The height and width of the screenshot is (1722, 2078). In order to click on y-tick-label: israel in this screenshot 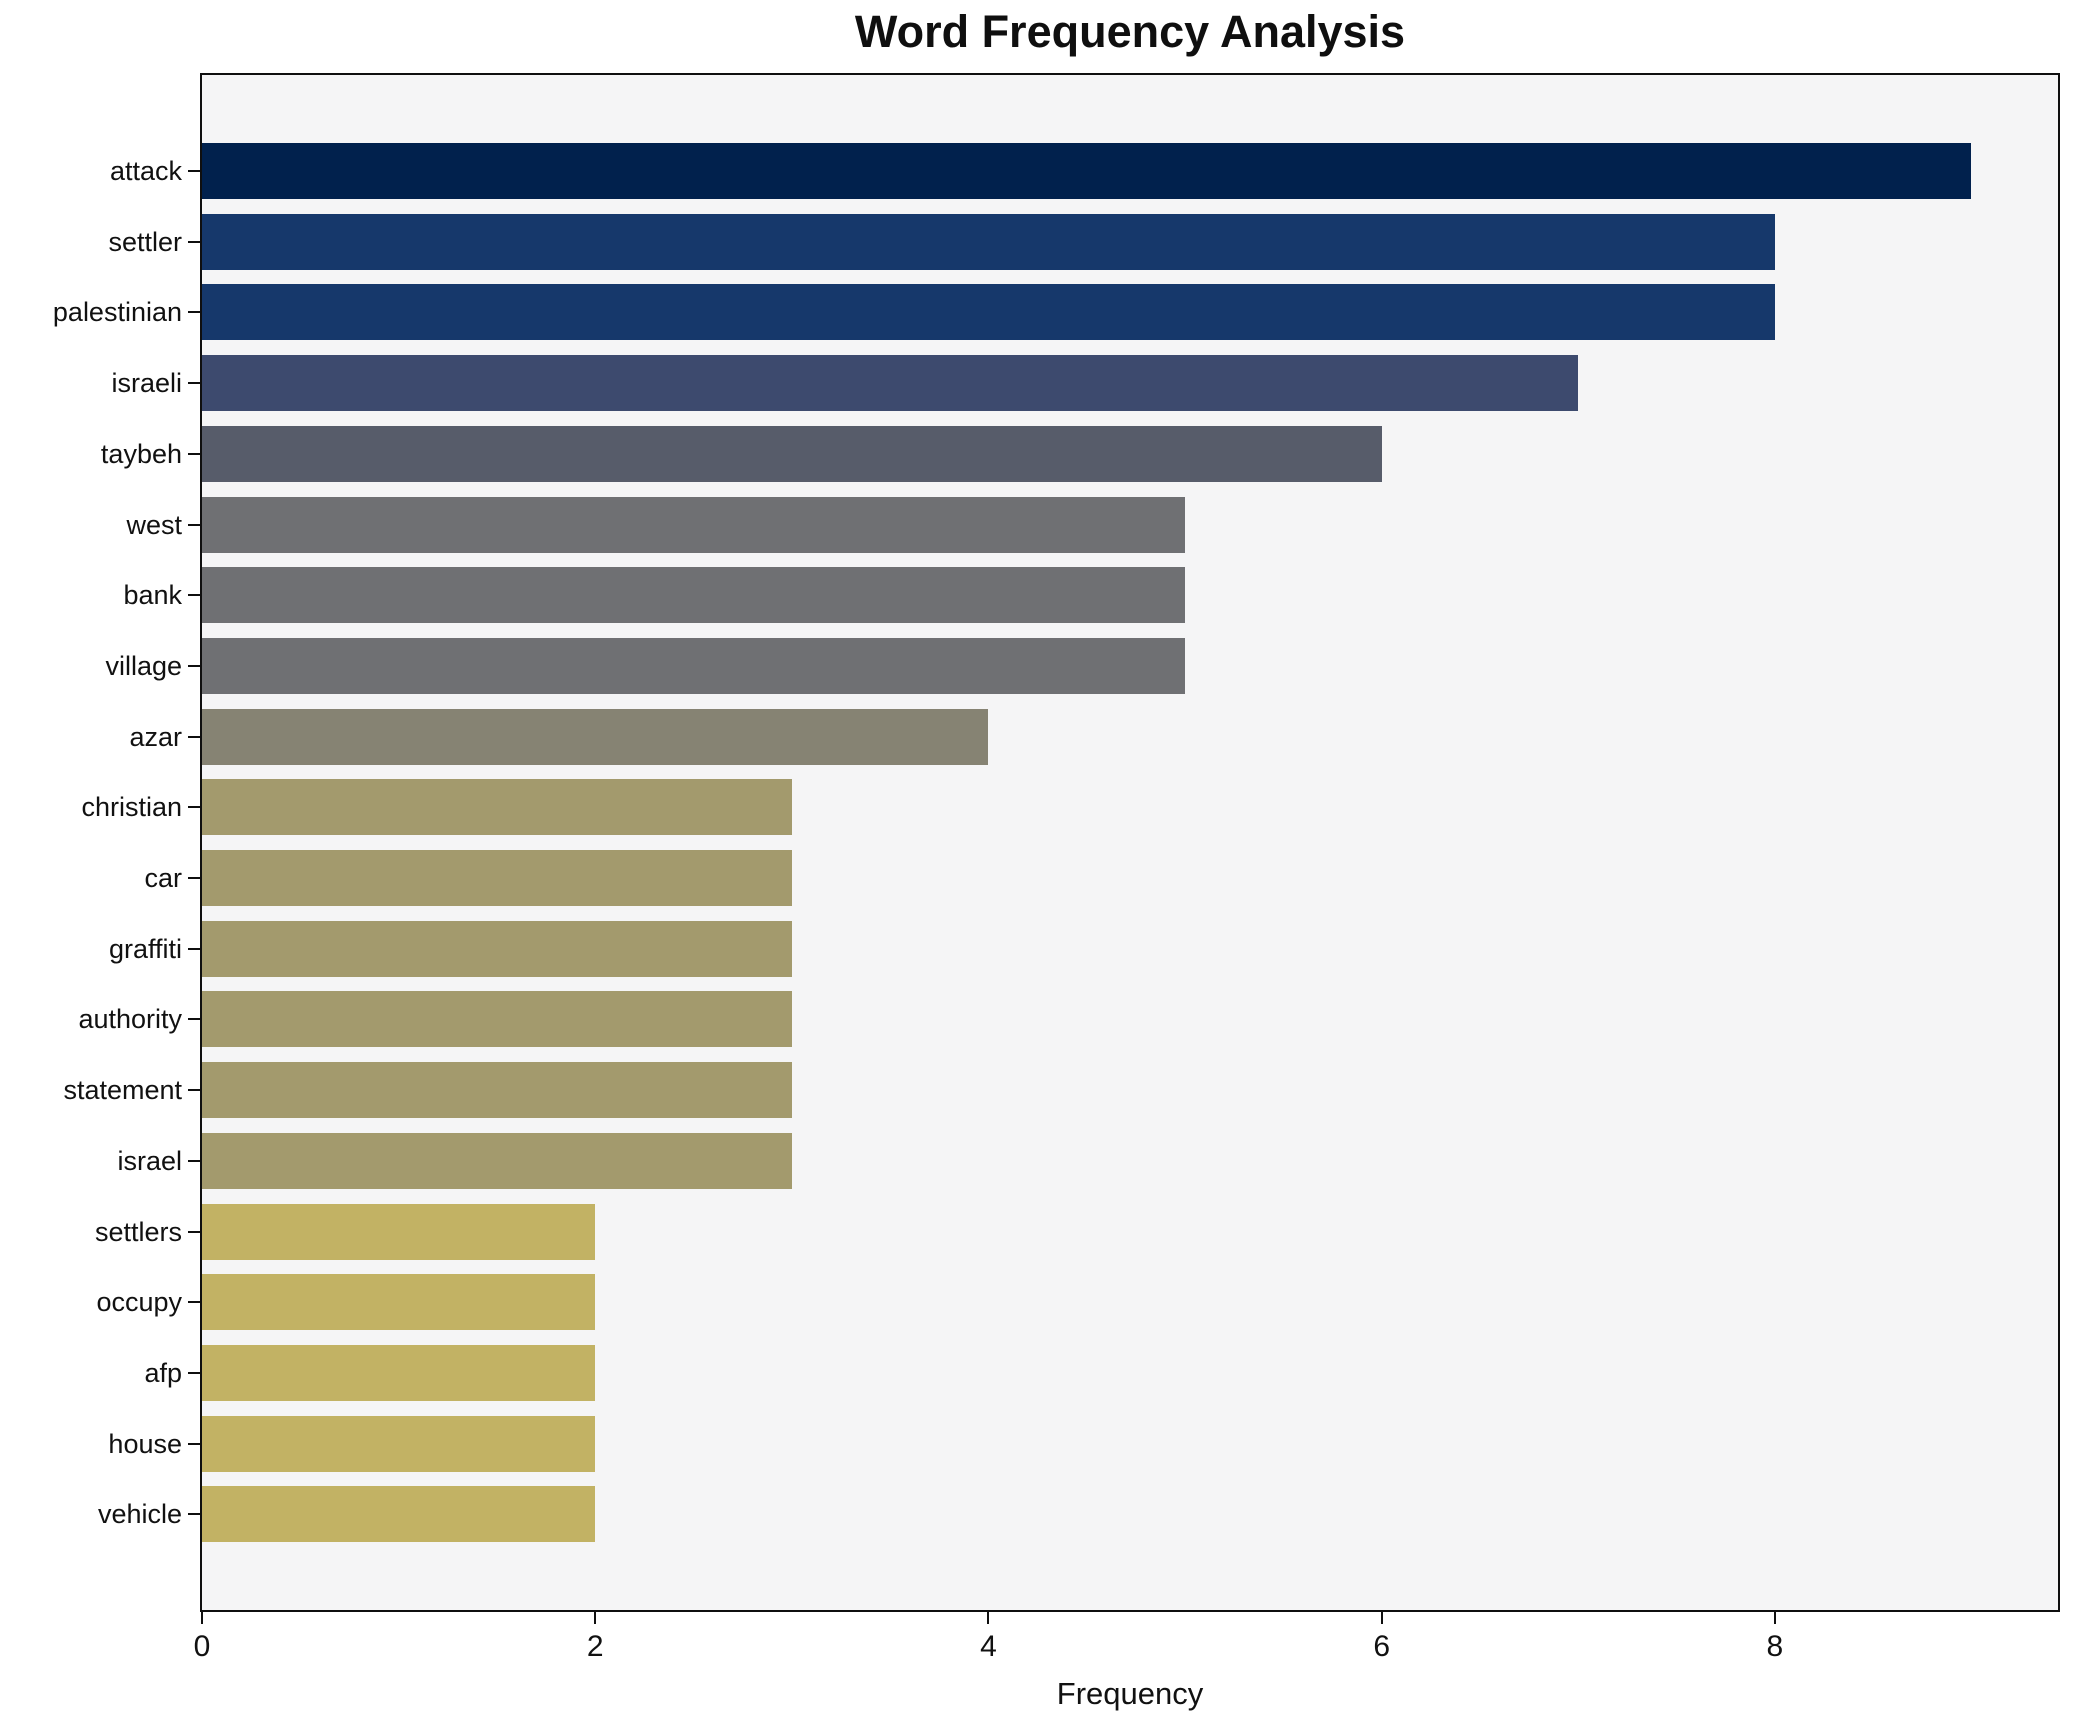, I will do `click(149, 1160)`.